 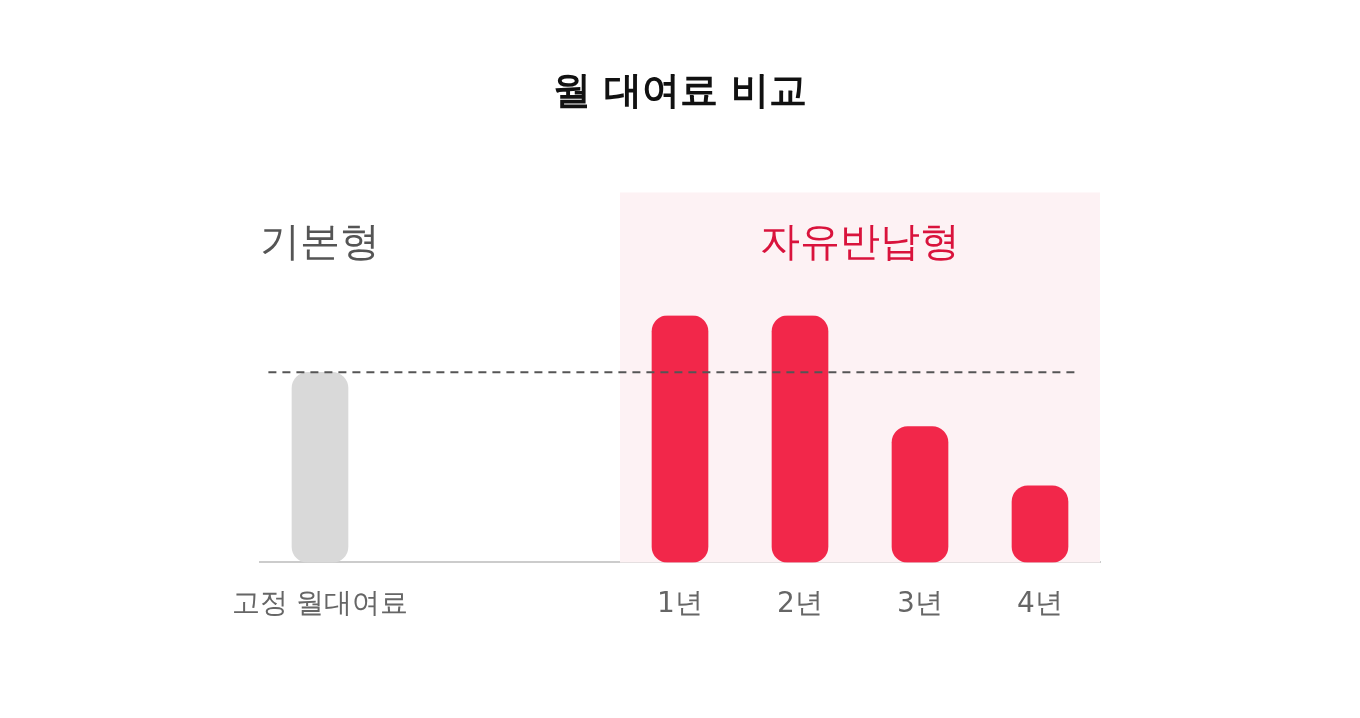 I want to click on x-tick-label: 고정 월대여료, so click(x=320, y=603).